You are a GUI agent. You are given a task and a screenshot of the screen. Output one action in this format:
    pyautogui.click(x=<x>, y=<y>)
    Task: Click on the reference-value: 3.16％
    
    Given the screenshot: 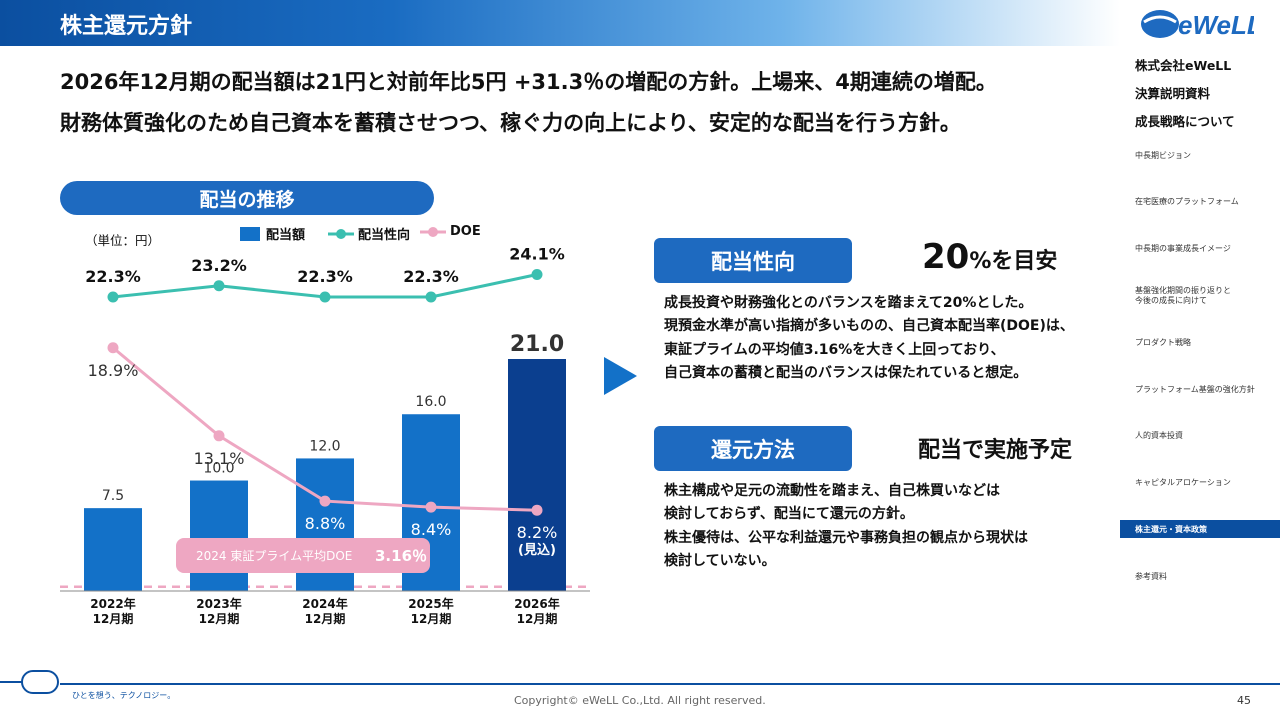 What is the action you would take?
    pyautogui.click(x=401, y=556)
    